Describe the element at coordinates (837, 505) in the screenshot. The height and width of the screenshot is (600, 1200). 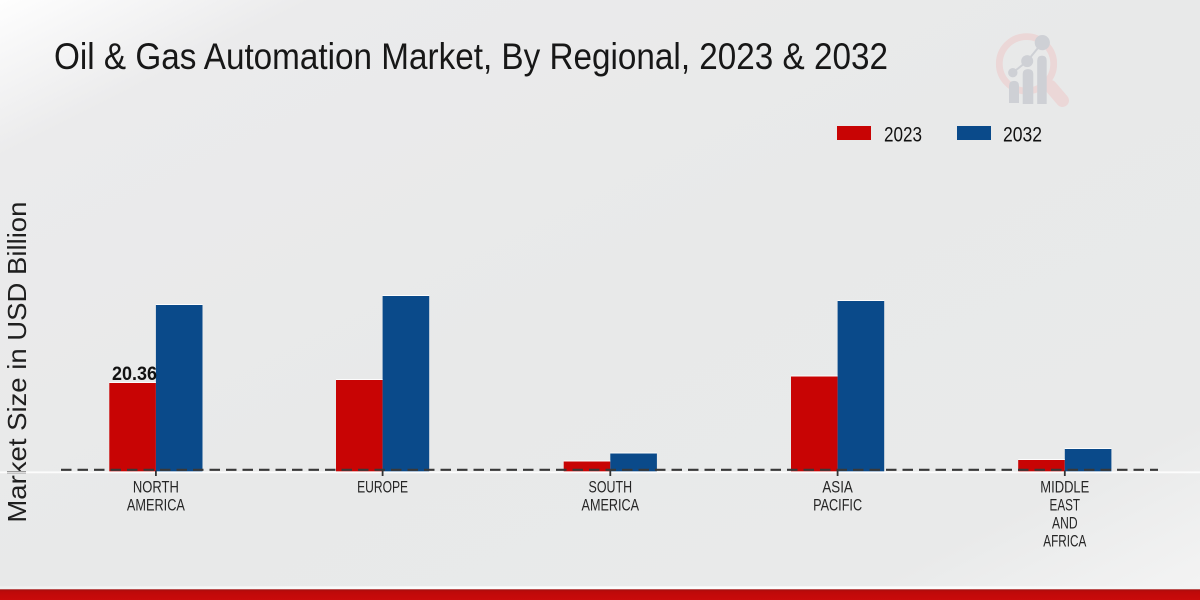
I see `svg-text: PACIFIC` at that location.